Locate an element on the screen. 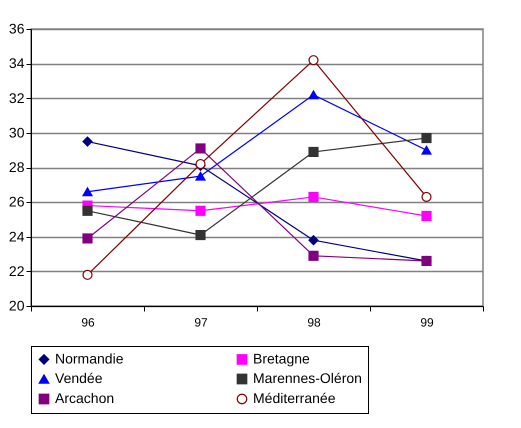  legend-label: Bretagne is located at coordinates (281, 358).